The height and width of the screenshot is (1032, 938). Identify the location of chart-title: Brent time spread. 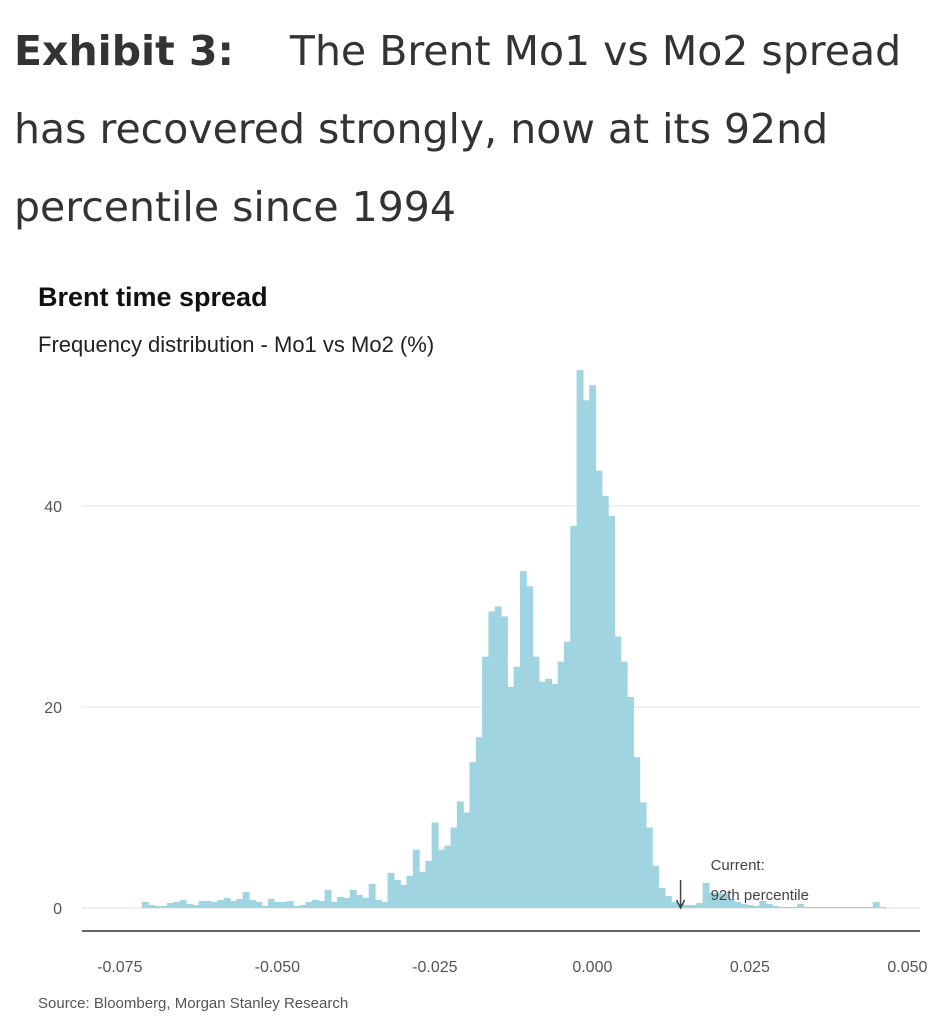
(153, 297).